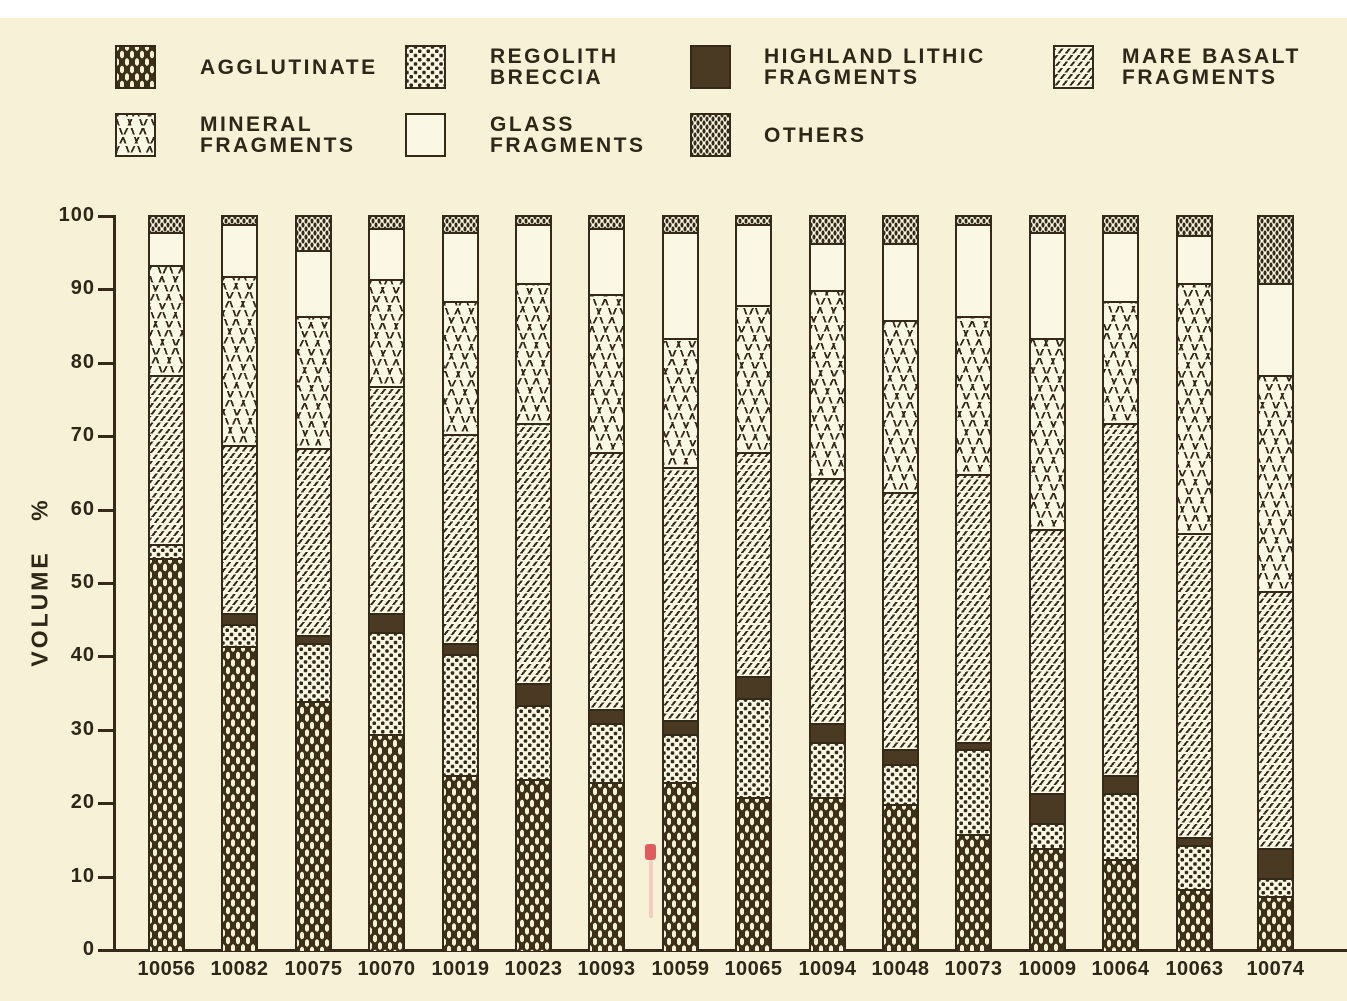 The width and height of the screenshot is (1347, 1001). What do you see at coordinates (710, 135) in the screenshot?
I see `others-pattern-swatch-icon` at bounding box center [710, 135].